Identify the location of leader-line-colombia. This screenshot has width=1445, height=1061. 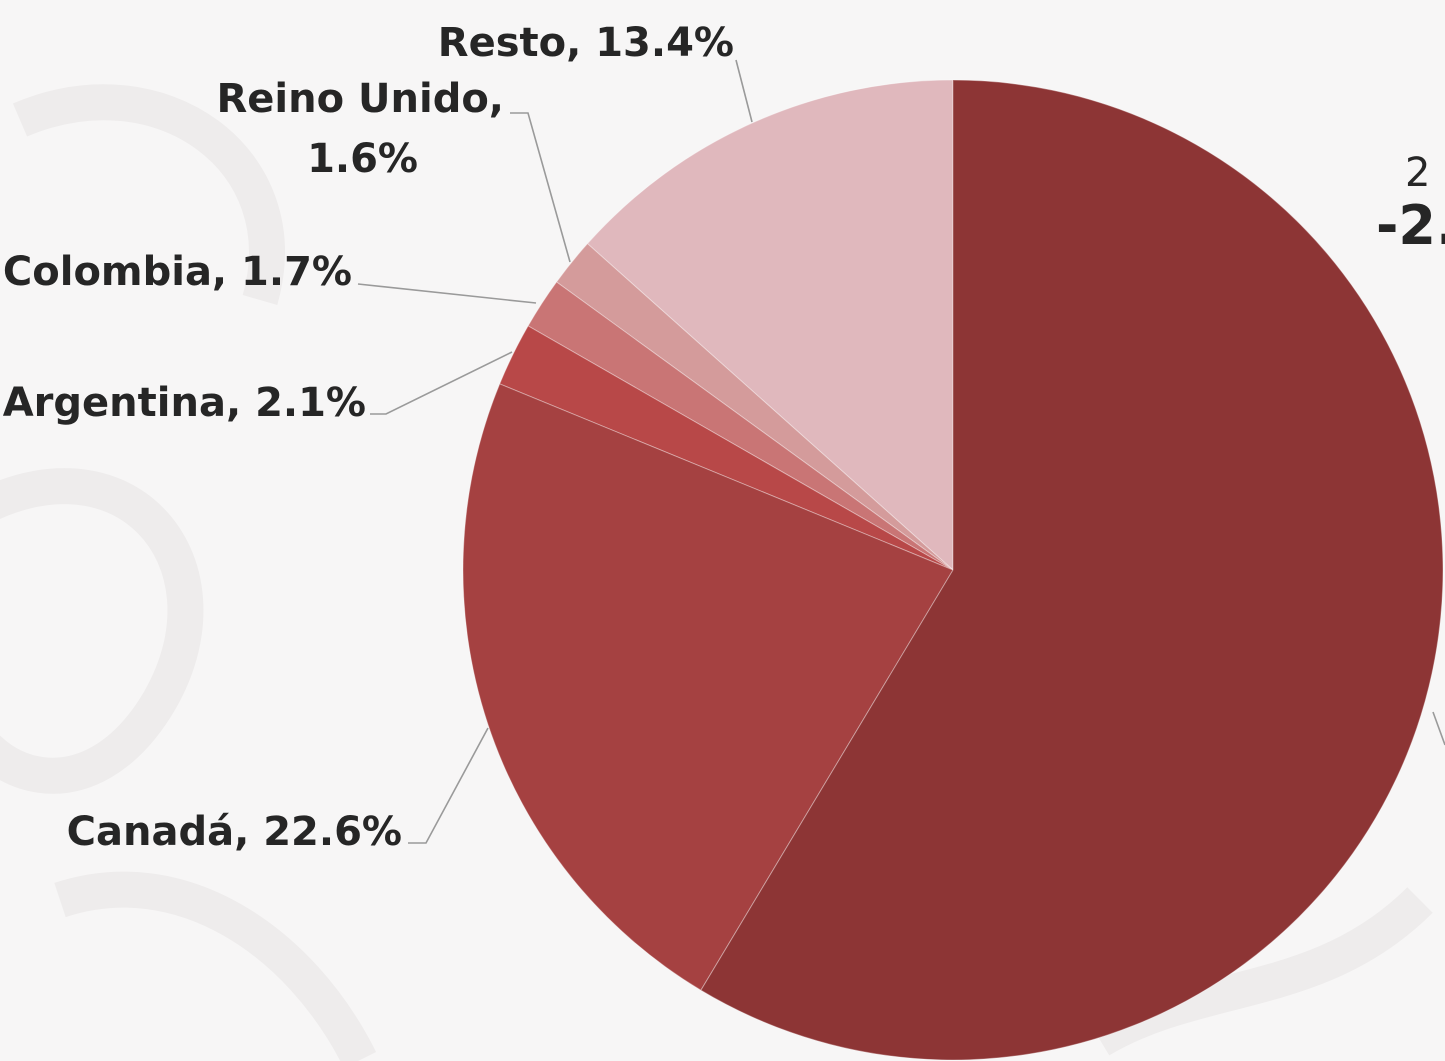
(447, 293).